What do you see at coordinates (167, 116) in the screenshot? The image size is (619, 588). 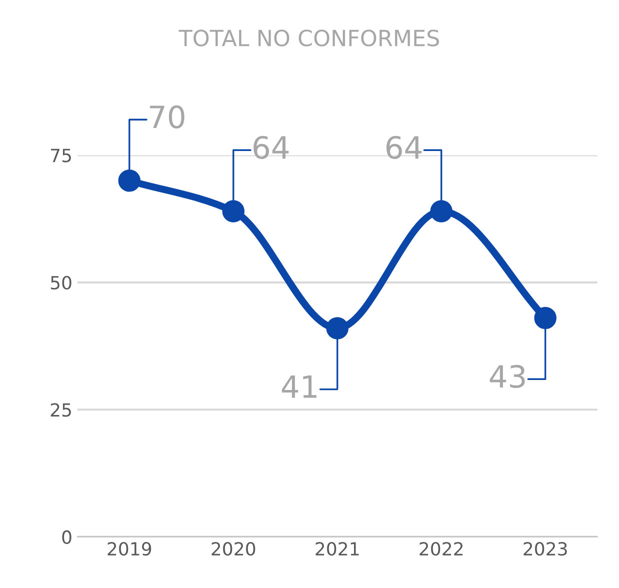 I see `data-label: 70` at bounding box center [167, 116].